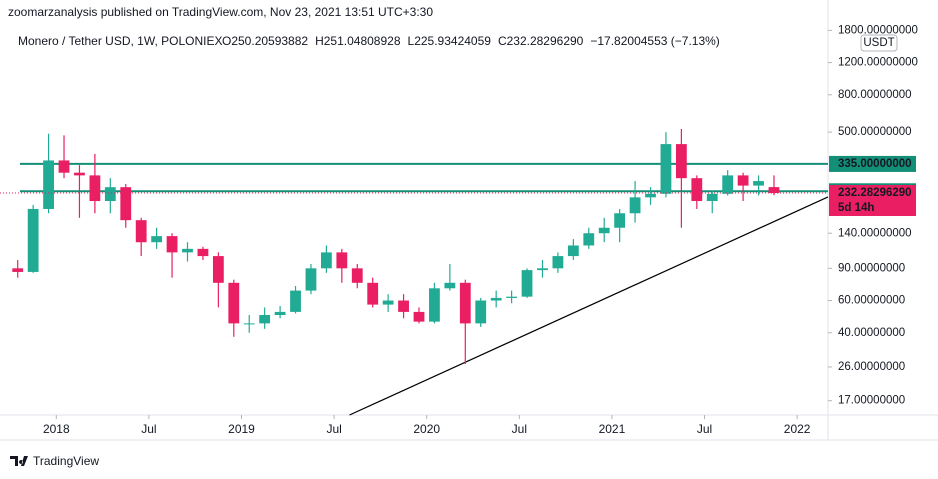 This screenshot has height=479, width=938. I want to click on currency-box, so click(879, 43).